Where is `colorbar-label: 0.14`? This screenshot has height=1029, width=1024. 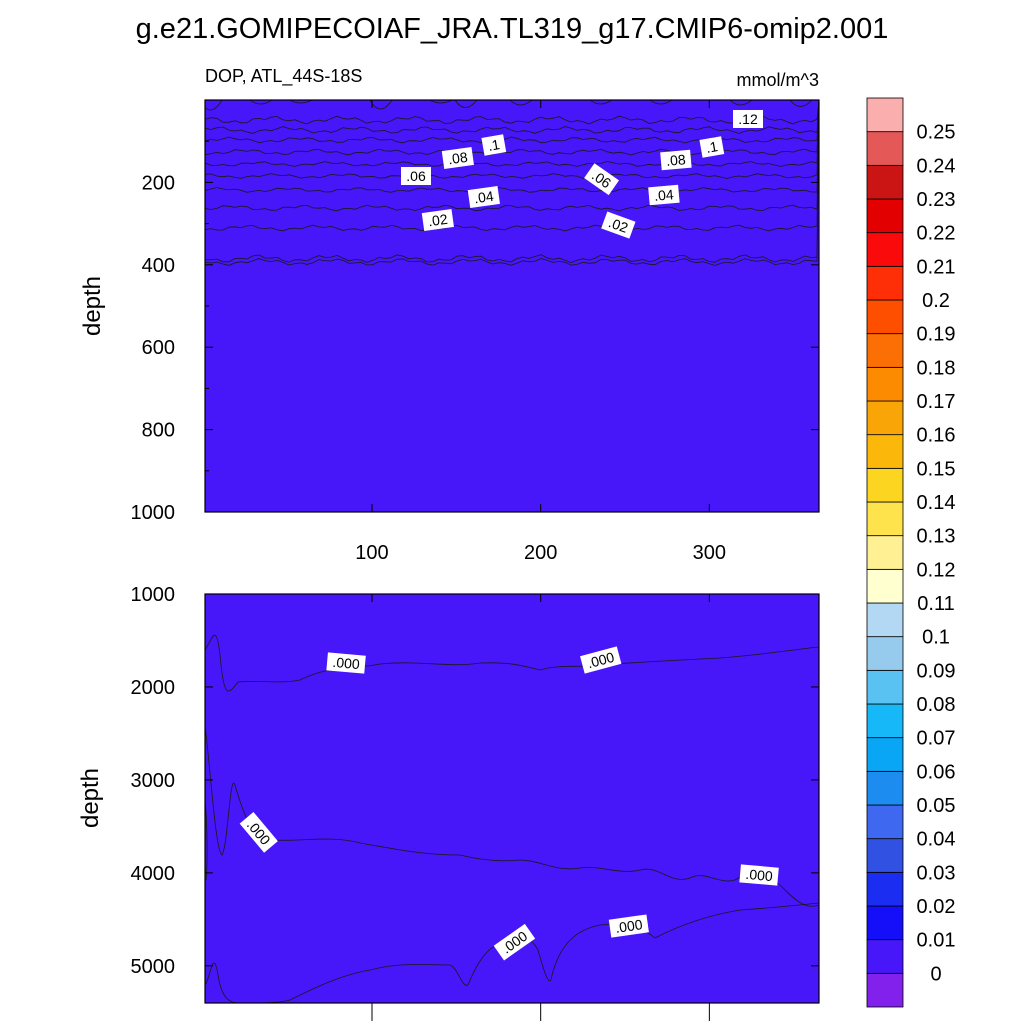 colorbar-label: 0.14 is located at coordinates (936, 503).